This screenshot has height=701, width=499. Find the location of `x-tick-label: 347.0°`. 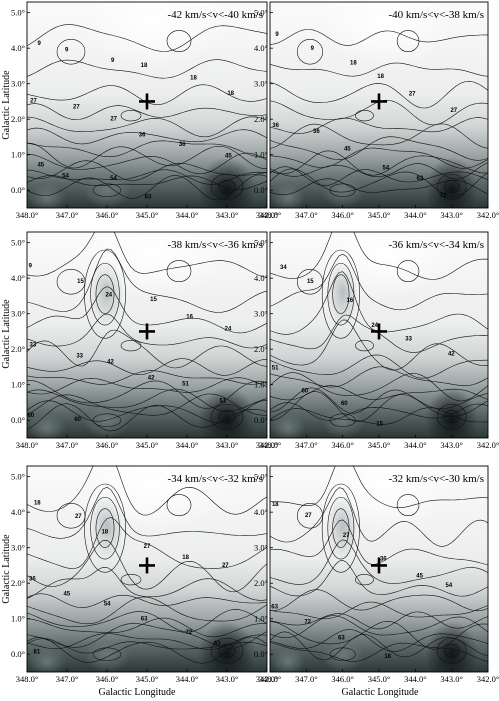

x-tick-label: 347.0° is located at coordinates (67, 679).